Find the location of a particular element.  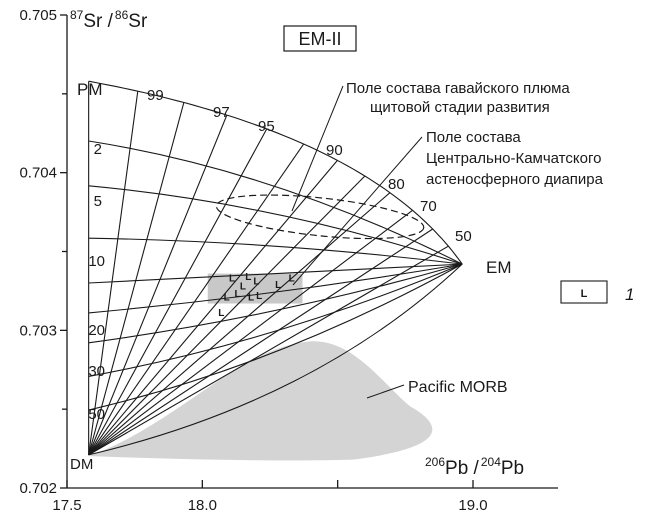

y-axis-label: 87Sr /86Sr is located at coordinates (109, 20).